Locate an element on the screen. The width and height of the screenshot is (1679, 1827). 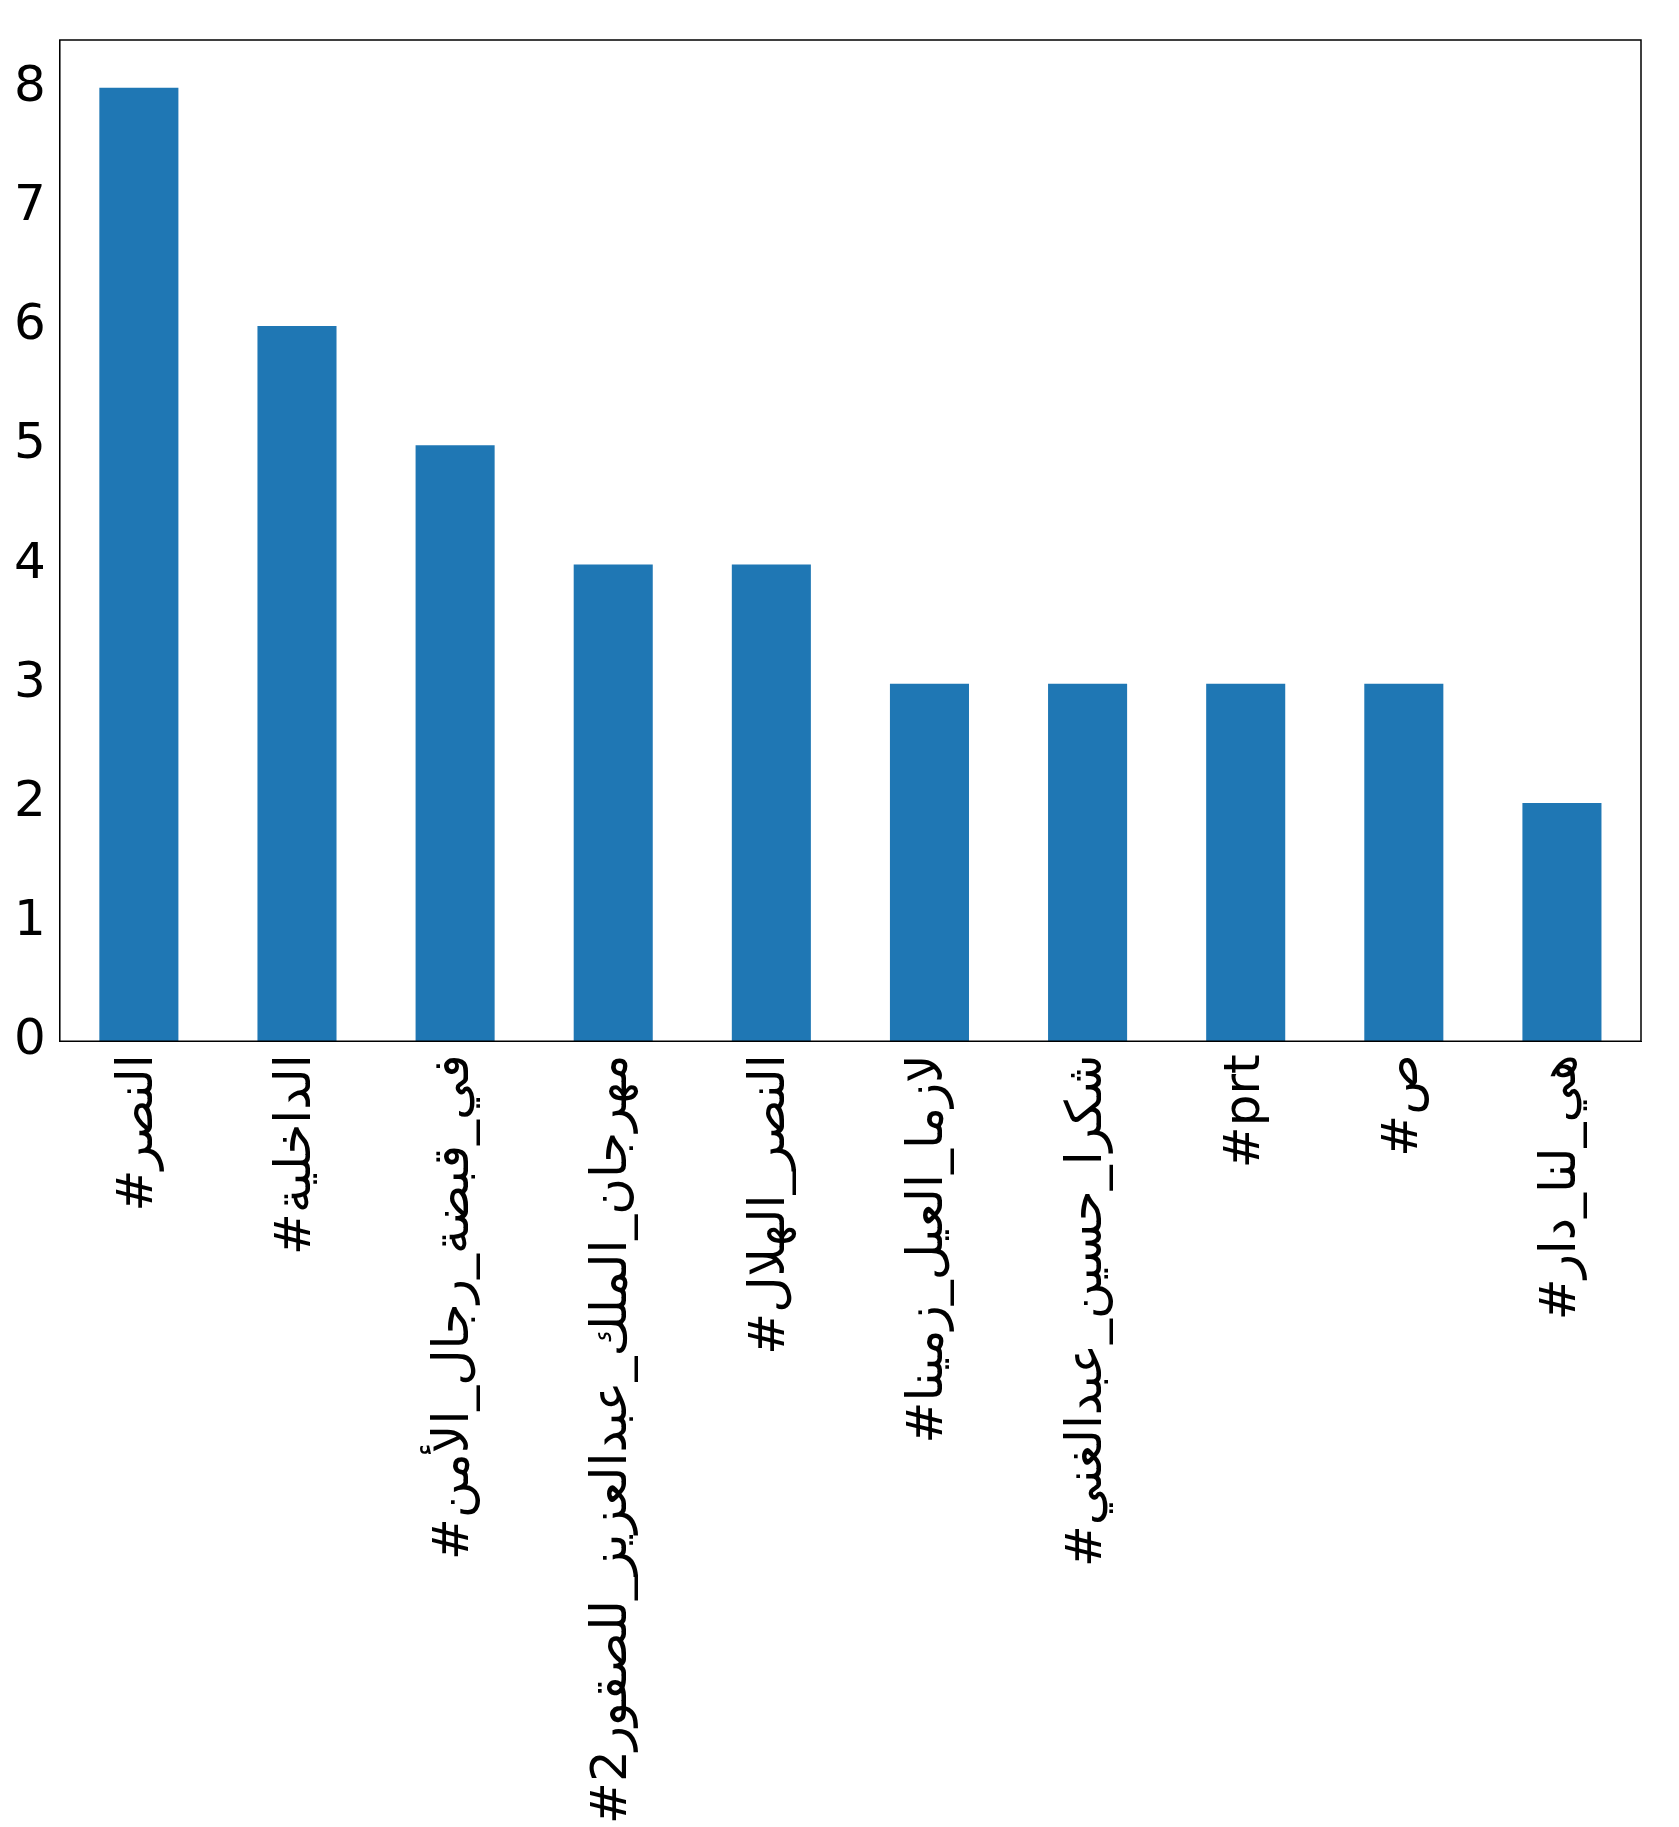
x-tick-label: #لازما_العيل_زمينا is located at coordinates (925, 1249).